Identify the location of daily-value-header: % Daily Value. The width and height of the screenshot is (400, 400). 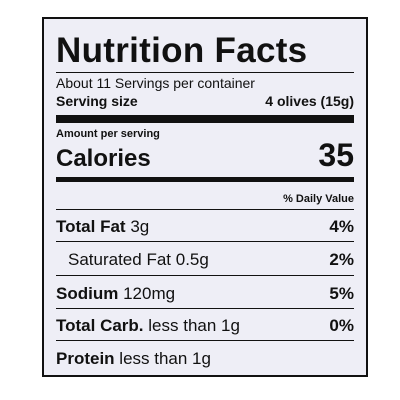
(318, 199).